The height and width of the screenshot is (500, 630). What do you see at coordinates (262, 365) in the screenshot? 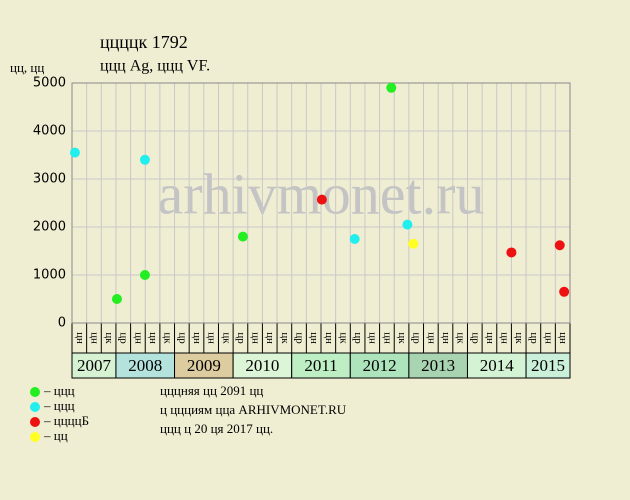
I see `year-label: 2010` at bounding box center [262, 365].